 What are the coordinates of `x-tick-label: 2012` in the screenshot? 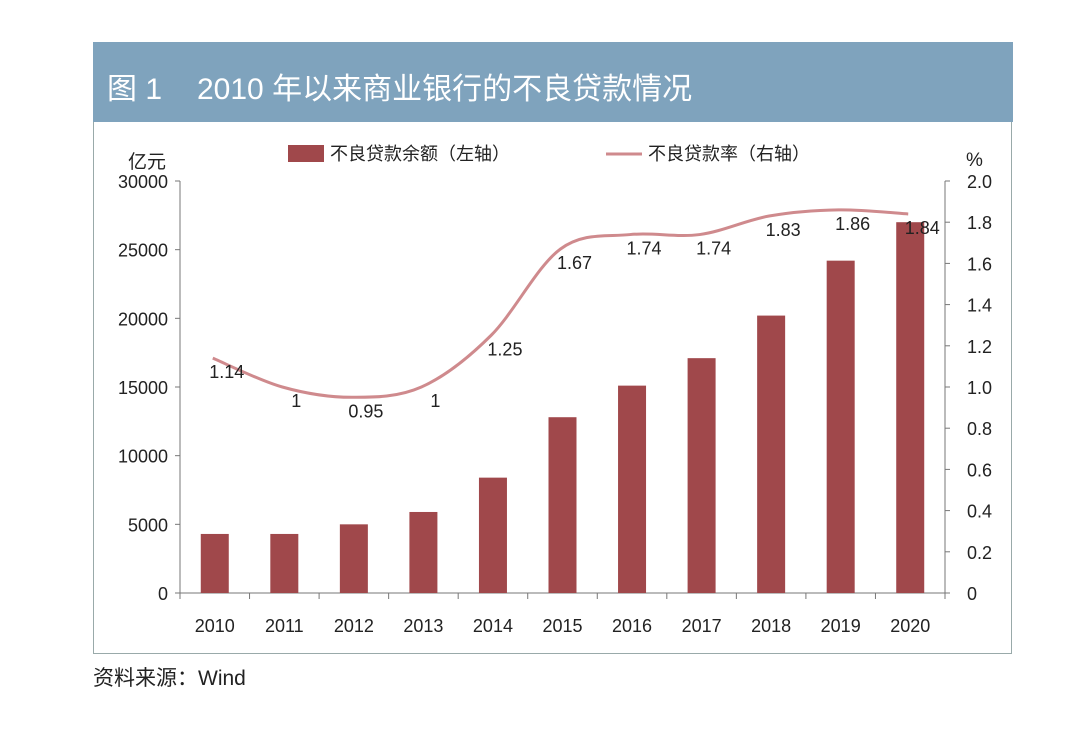 It's located at (354, 626).